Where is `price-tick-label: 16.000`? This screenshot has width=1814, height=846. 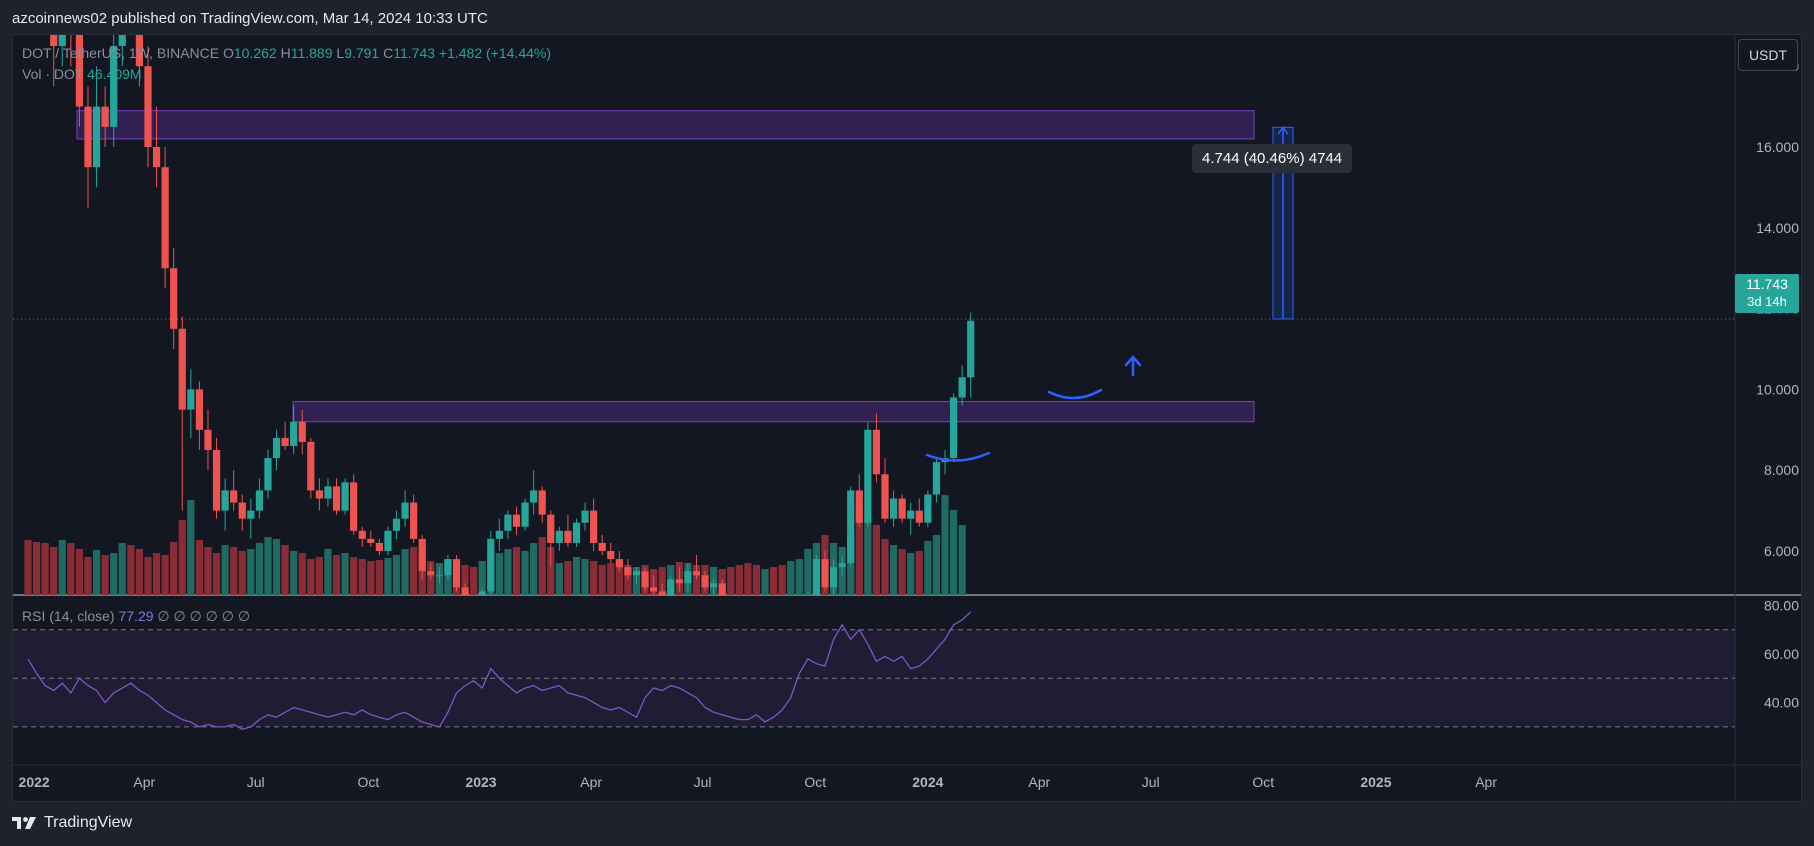 price-tick-label: 16.000 is located at coordinates (1777, 147).